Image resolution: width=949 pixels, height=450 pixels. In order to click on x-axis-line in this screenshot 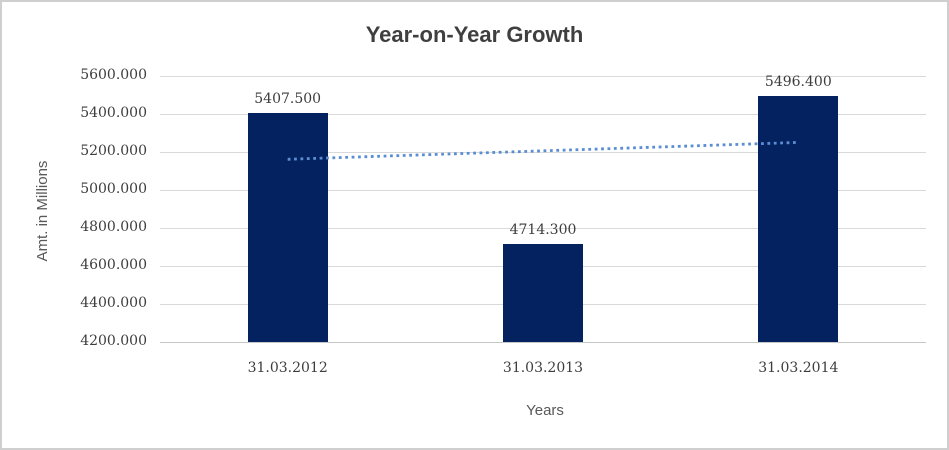, I will do `click(543, 342)`.